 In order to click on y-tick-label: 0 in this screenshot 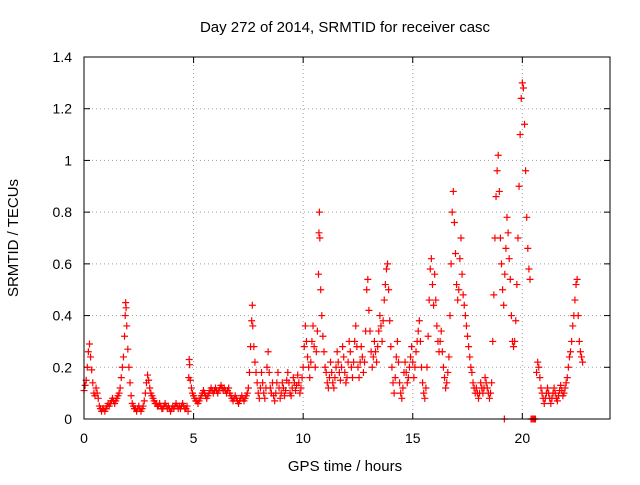, I will do `click(68, 419)`.